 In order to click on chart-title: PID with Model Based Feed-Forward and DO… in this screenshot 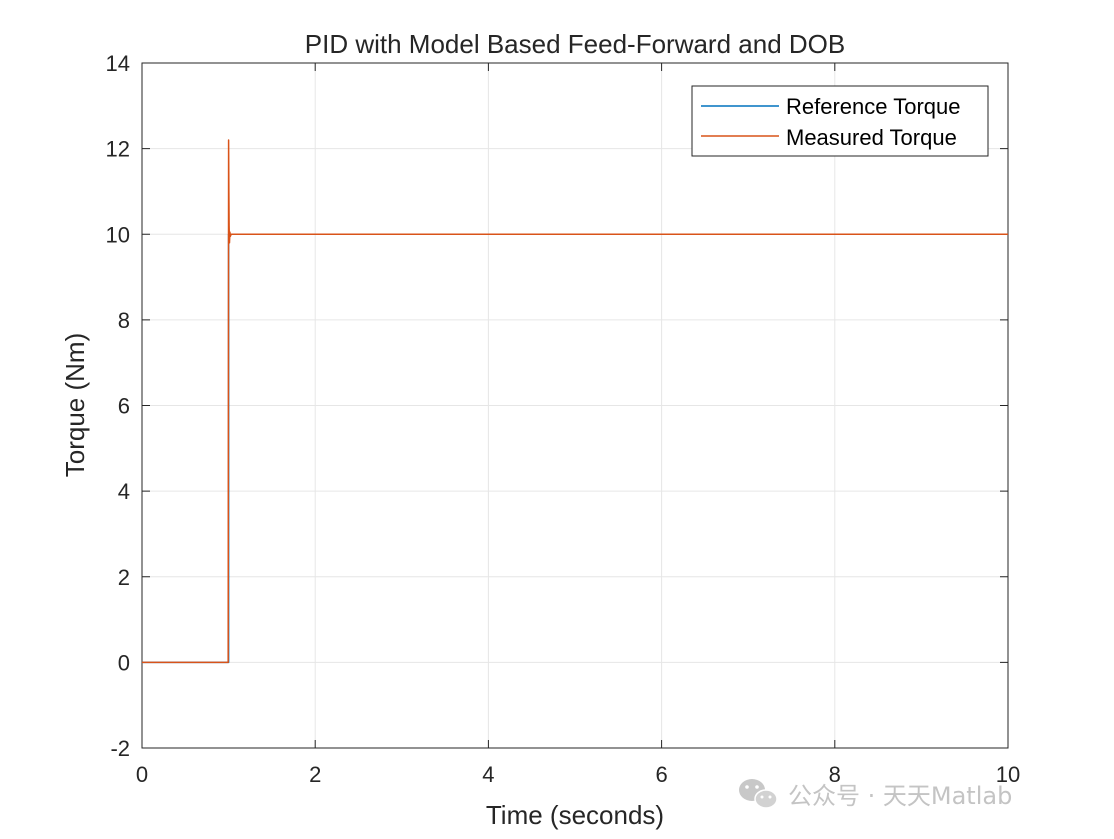, I will do `click(575, 44)`.